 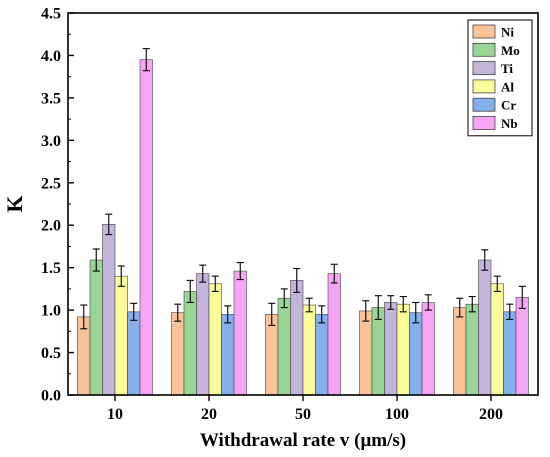 What do you see at coordinates (51, 183) in the screenshot?
I see `y-tick-label: 2.5` at bounding box center [51, 183].